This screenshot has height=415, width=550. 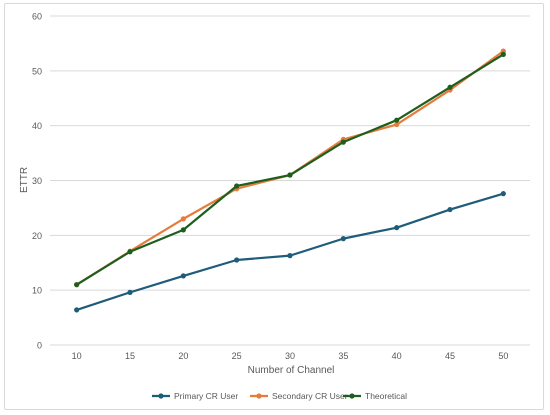 I want to click on legend-item: Secondary CR User, so click(x=299, y=396).